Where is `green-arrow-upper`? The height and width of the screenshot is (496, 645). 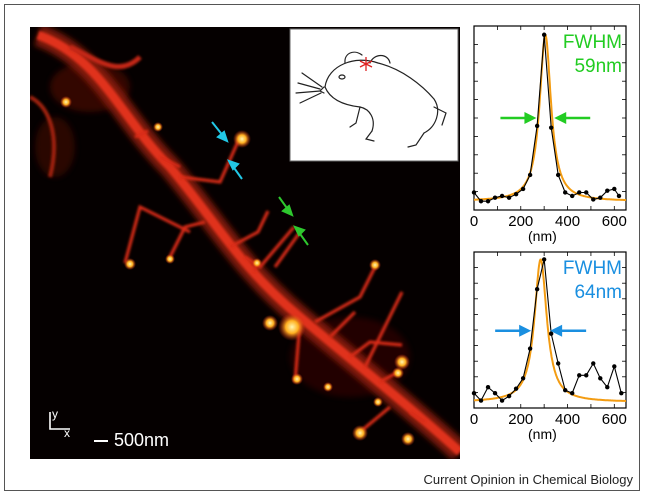
green-arrow-upper is located at coordinates (286, 206).